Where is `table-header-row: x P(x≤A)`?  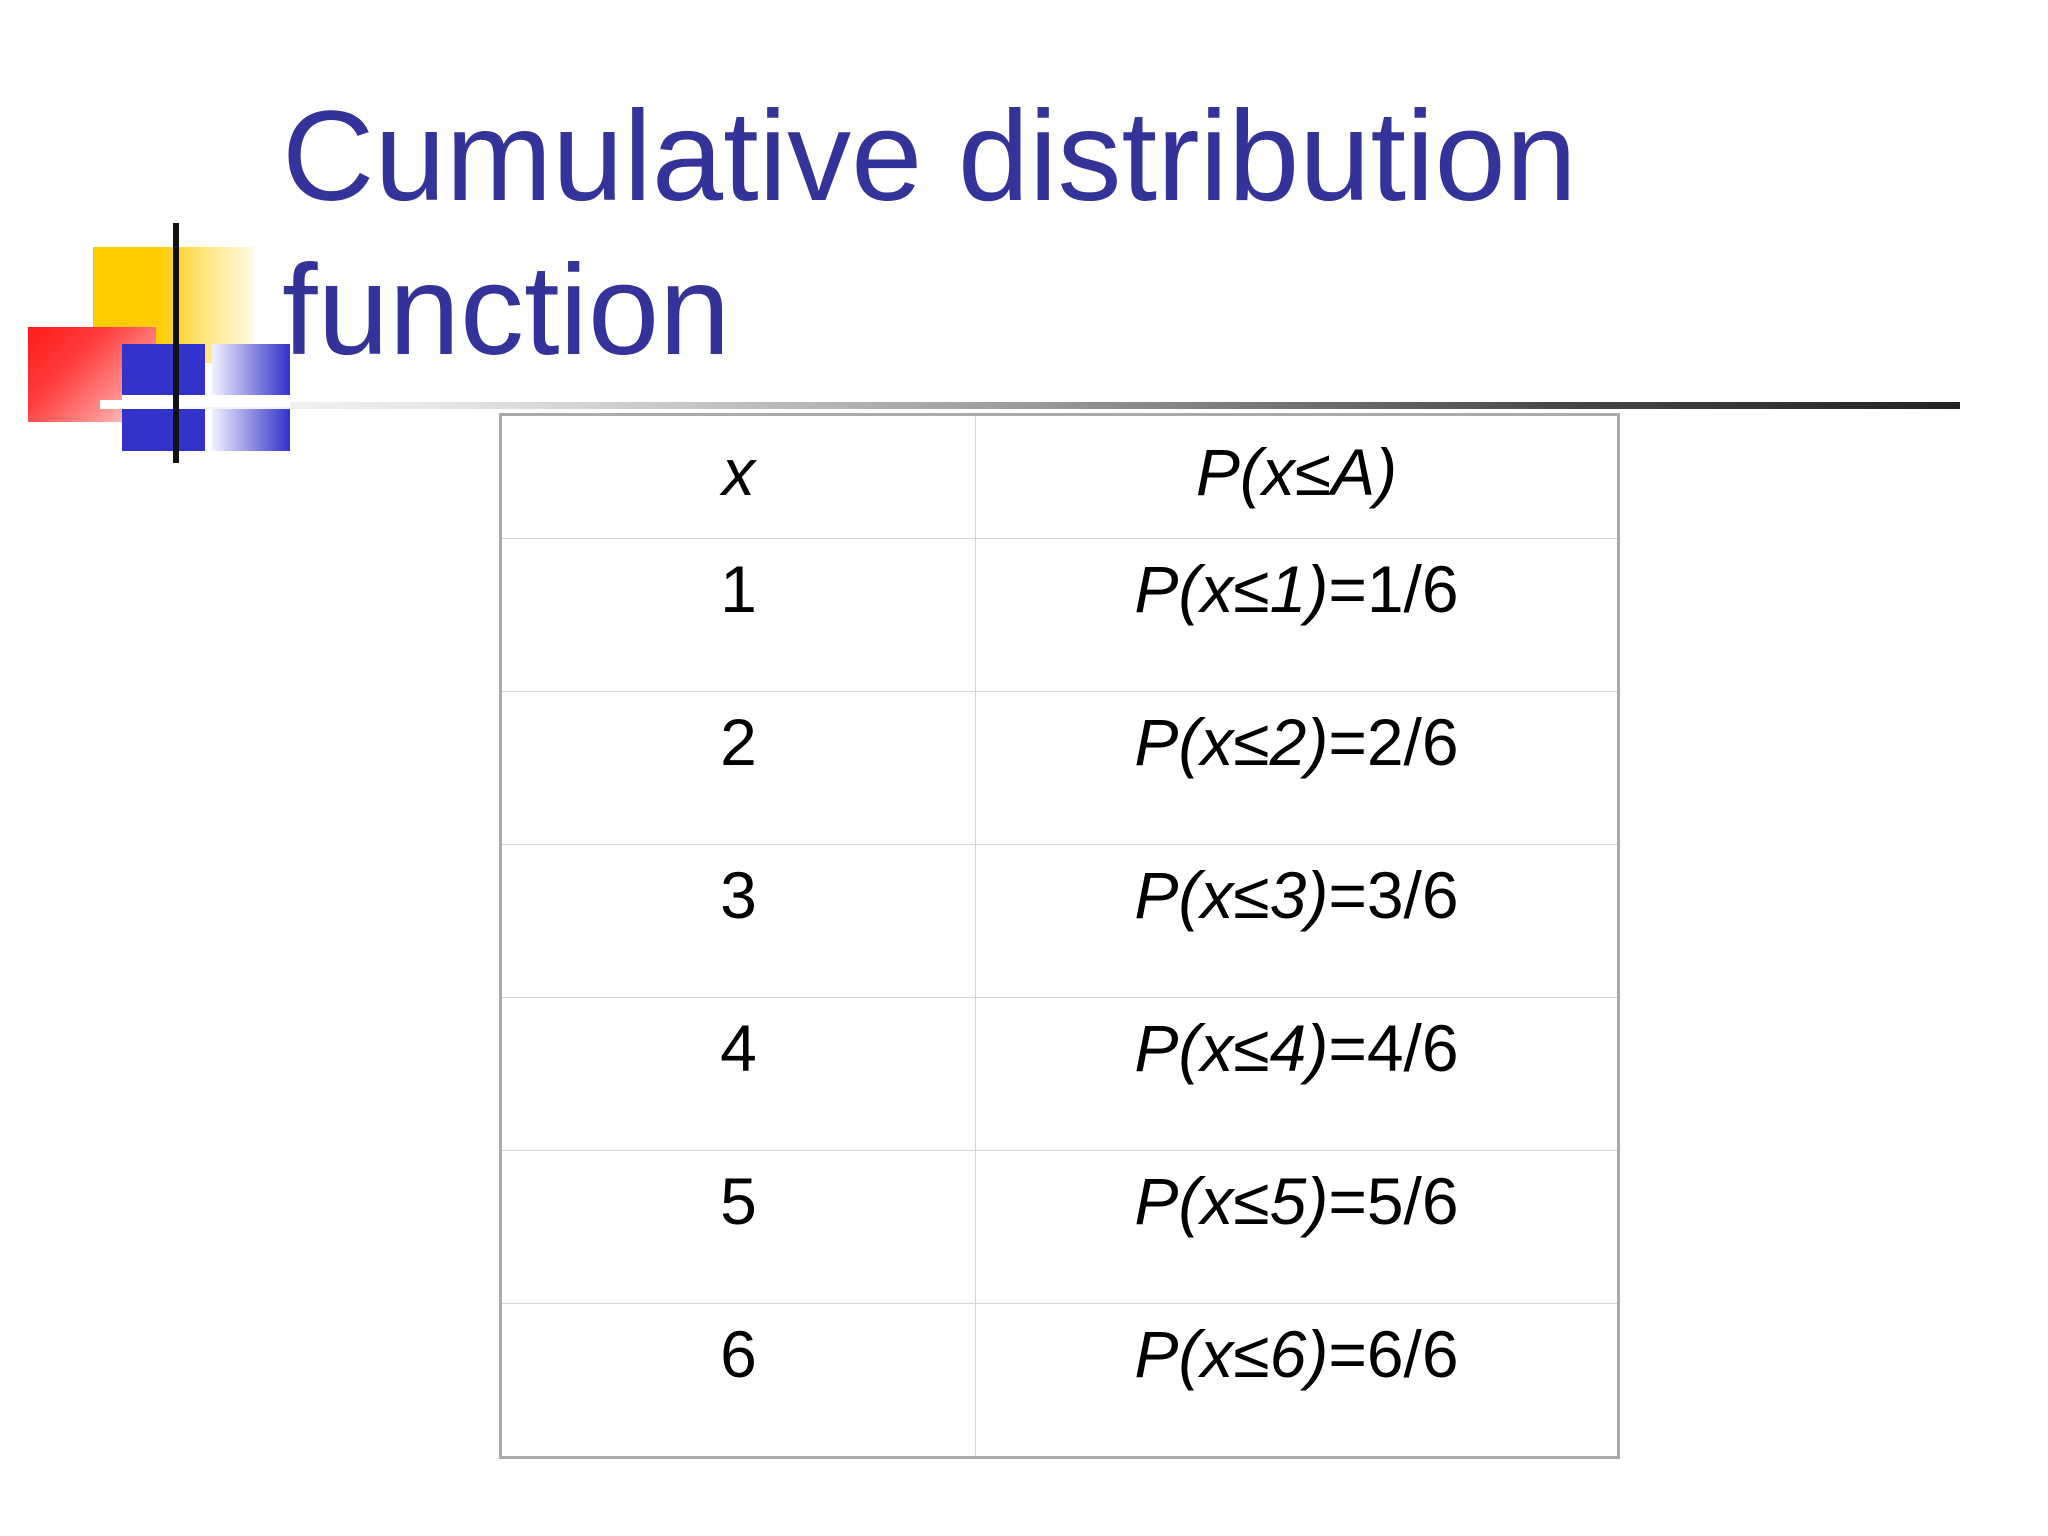 table-header-row: x P(x≤A) is located at coordinates (1059, 476).